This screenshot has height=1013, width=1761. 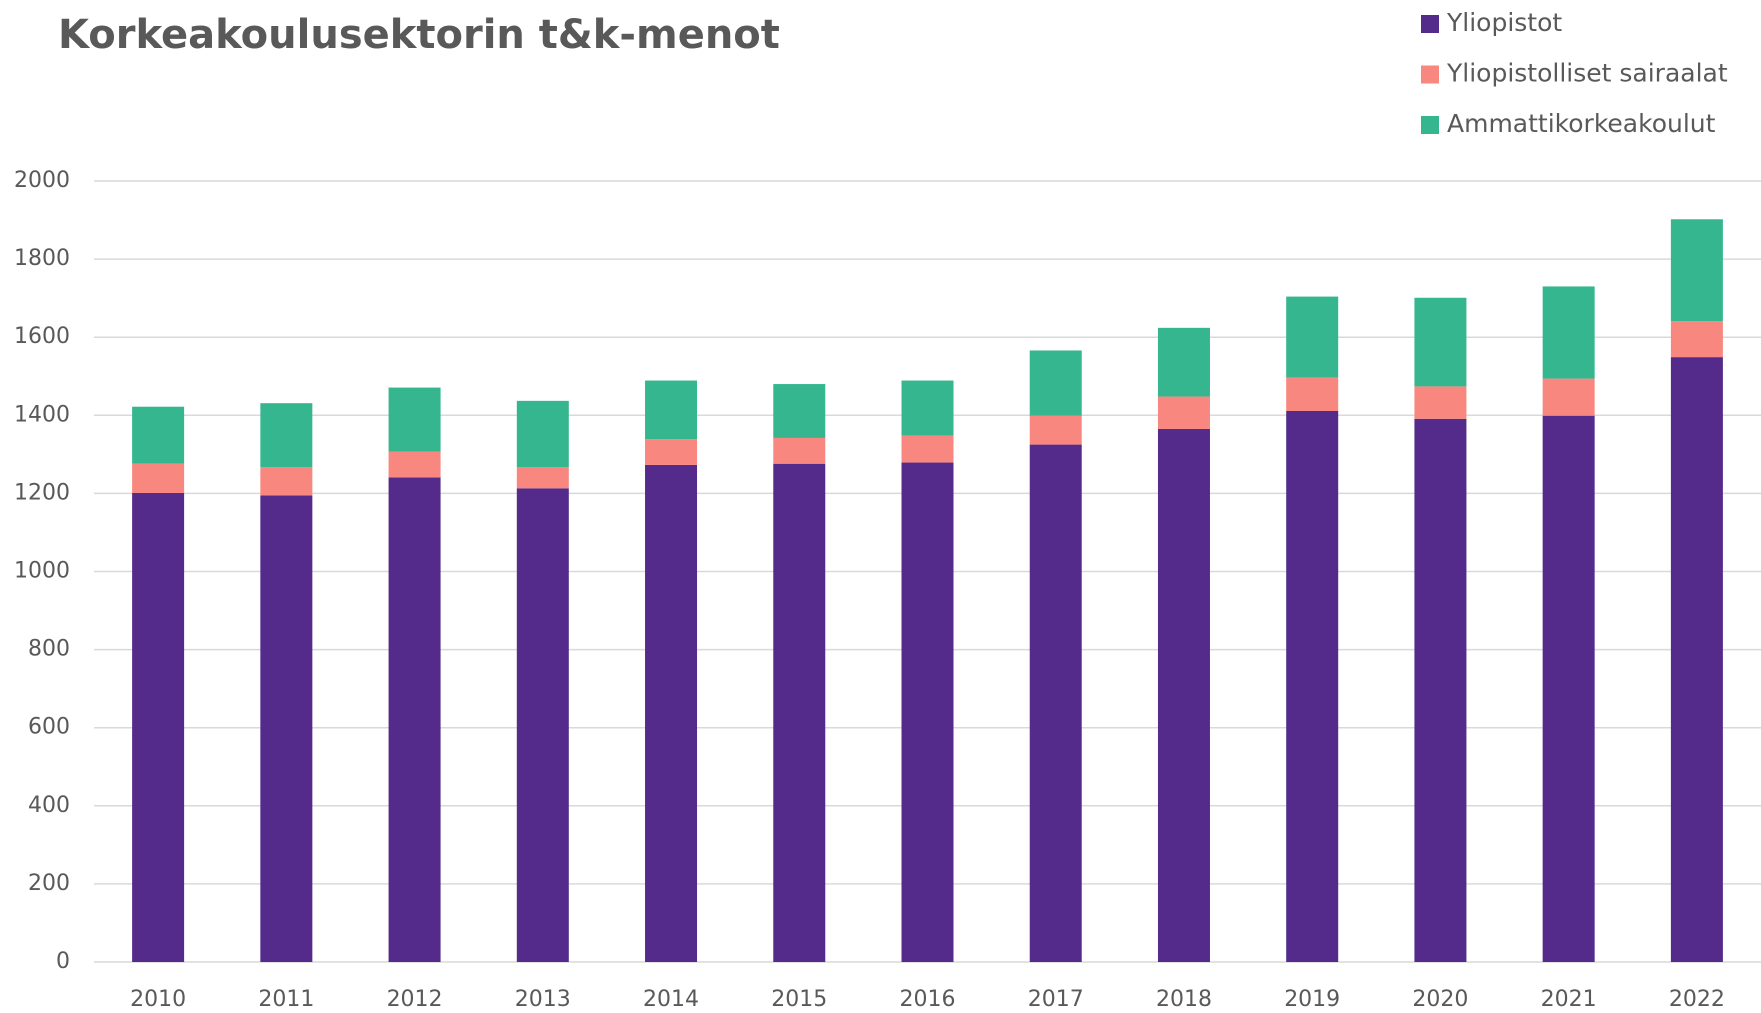 What do you see at coordinates (286, 999) in the screenshot?
I see `x-tick-label: 2011` at bounding box center [286, 999].